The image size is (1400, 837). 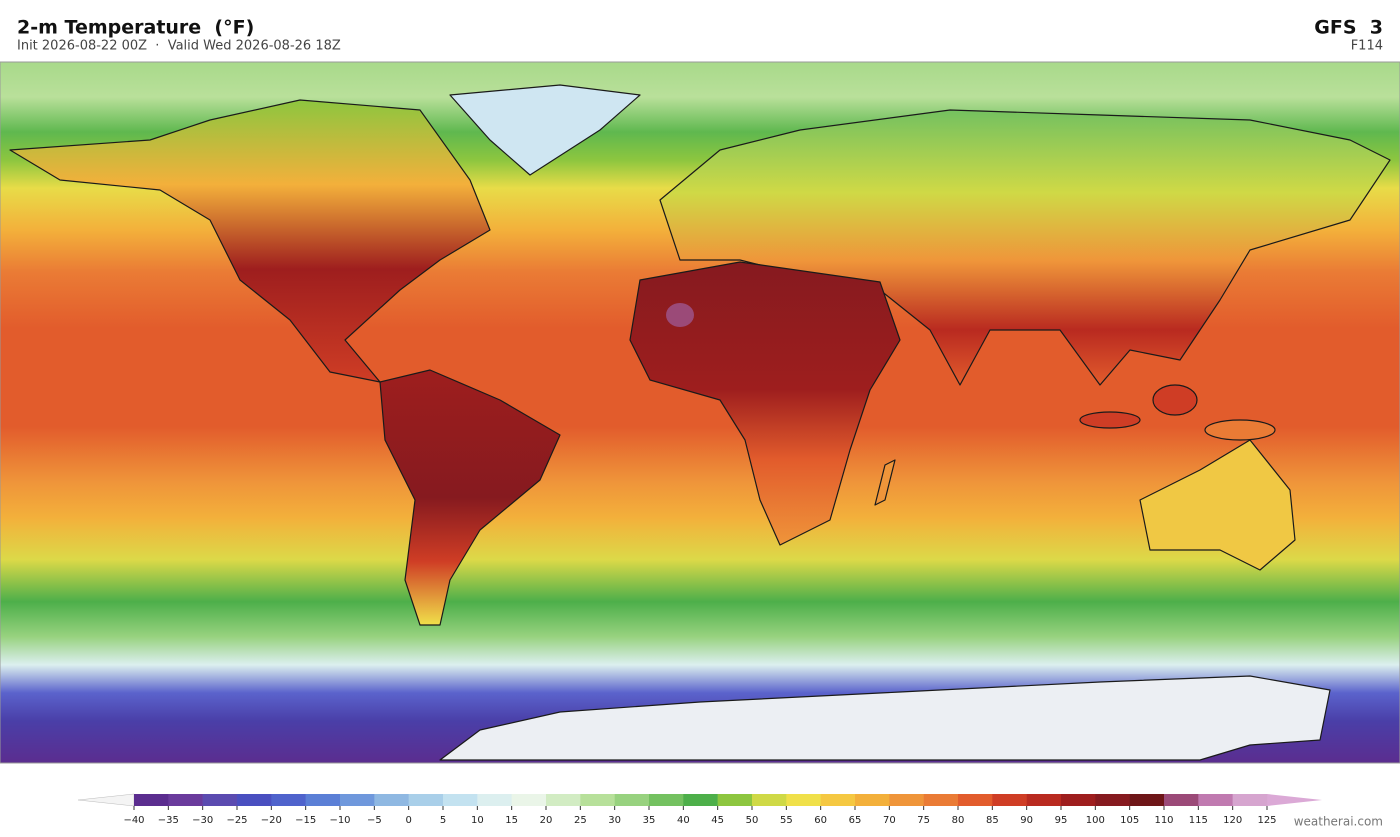 What do you see at coordinates (202, 820) in the screenshot?
I see `colorbar-tick-label: −30` at bounding box center [202, 820].